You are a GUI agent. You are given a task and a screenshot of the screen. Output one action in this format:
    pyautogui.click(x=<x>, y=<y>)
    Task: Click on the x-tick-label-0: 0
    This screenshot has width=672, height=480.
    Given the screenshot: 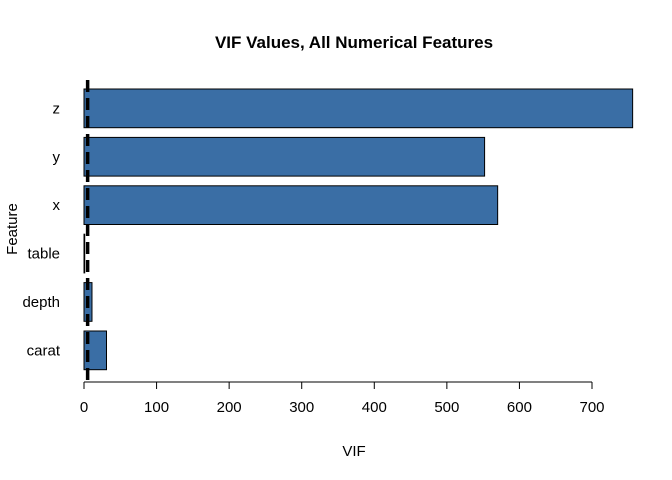 What is the action you would take?
    pyautogui.click(x=84, y=407)
    